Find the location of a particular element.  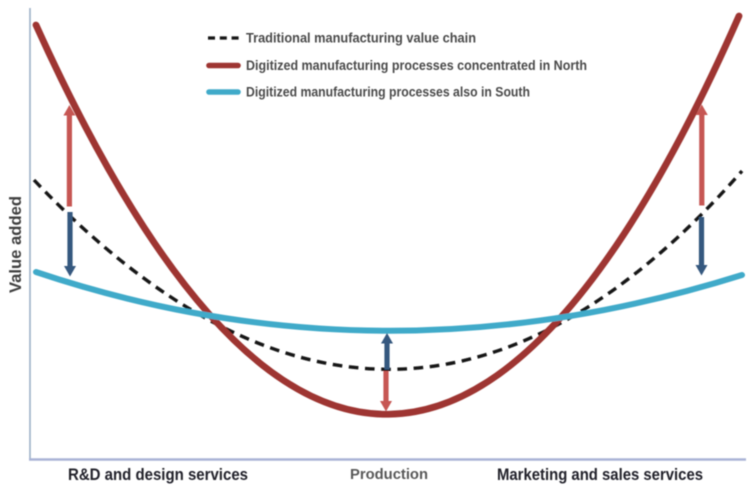

svg-text: Production is located at coordinates (389, 474).